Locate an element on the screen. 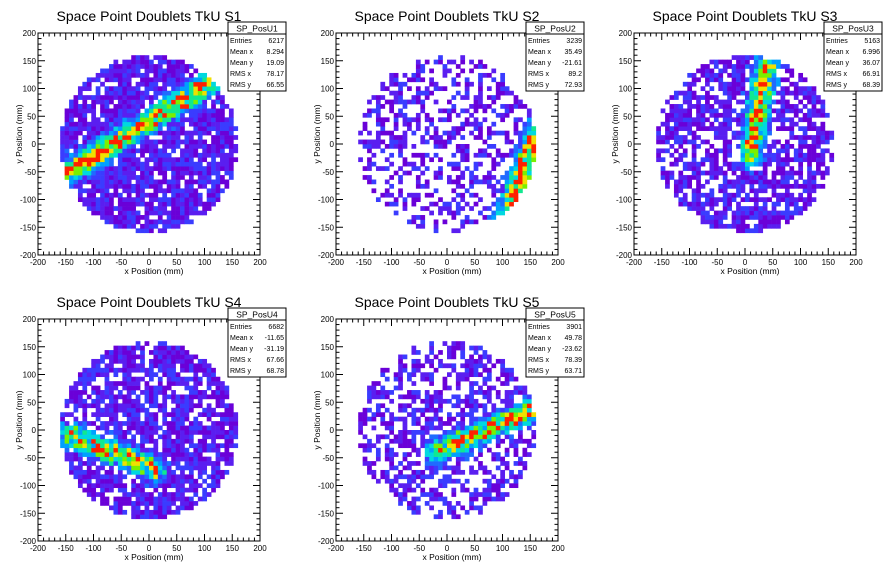 The width and height of the screenshot is (896, 577). stats-key: Mean y is located at coordinates (241, 63).